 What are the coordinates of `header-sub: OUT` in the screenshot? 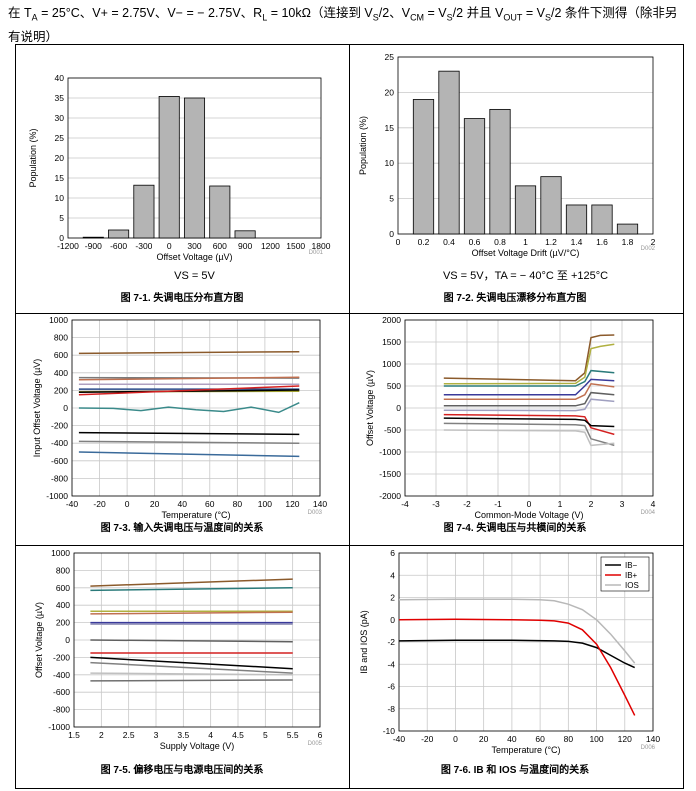 It's located at (513, 17).